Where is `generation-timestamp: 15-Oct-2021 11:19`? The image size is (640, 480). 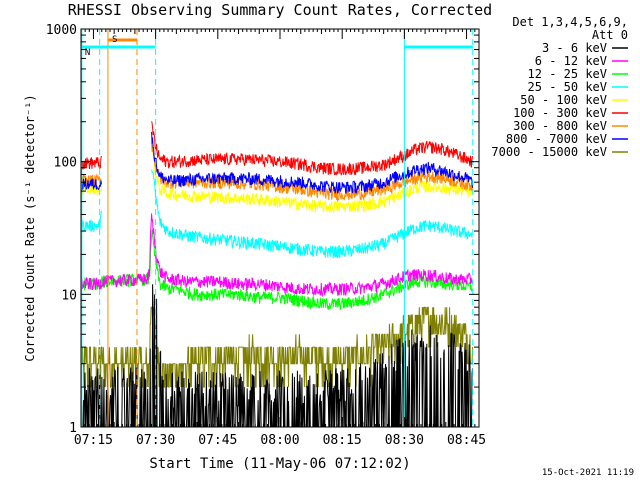
generation-timestamp: 15-Oct-2021 11:19 is located at coordinates (588, 473).